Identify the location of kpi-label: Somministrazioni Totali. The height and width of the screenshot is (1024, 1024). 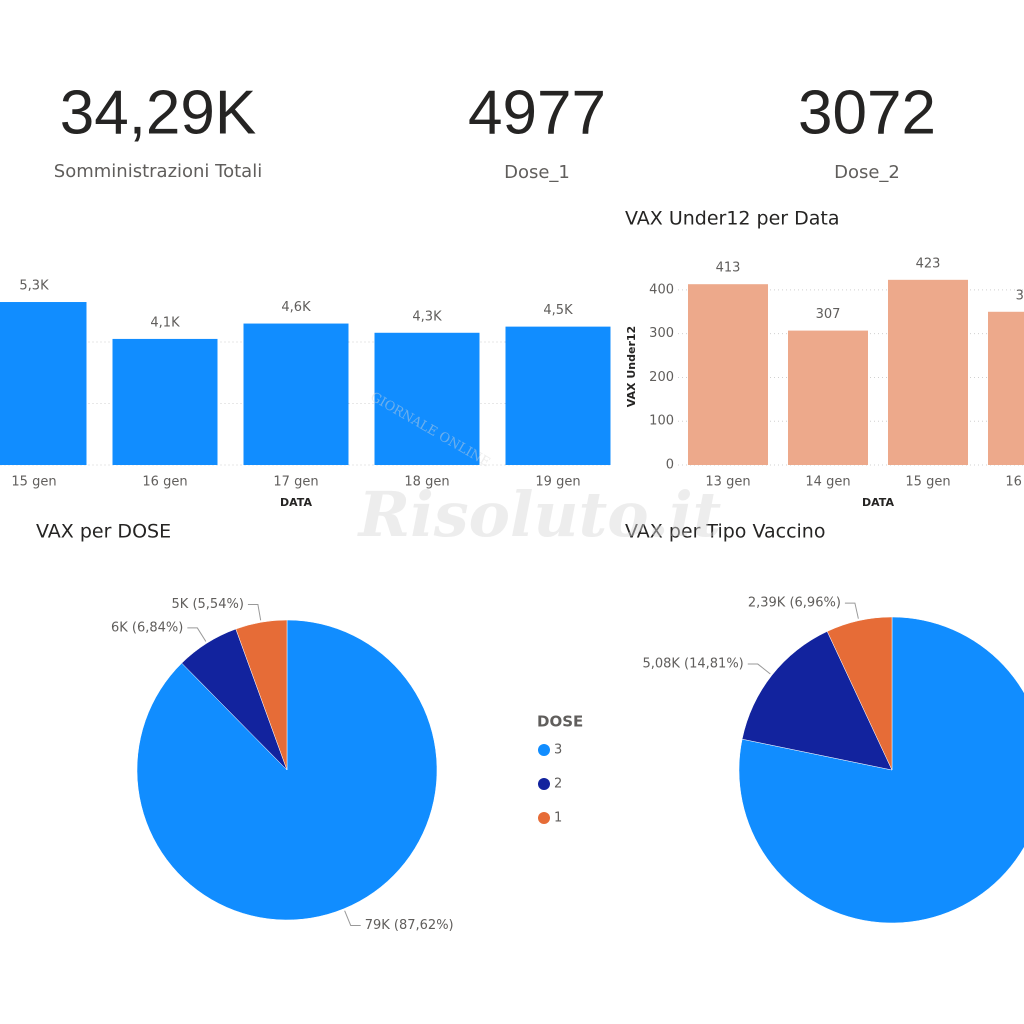
(158, 171).